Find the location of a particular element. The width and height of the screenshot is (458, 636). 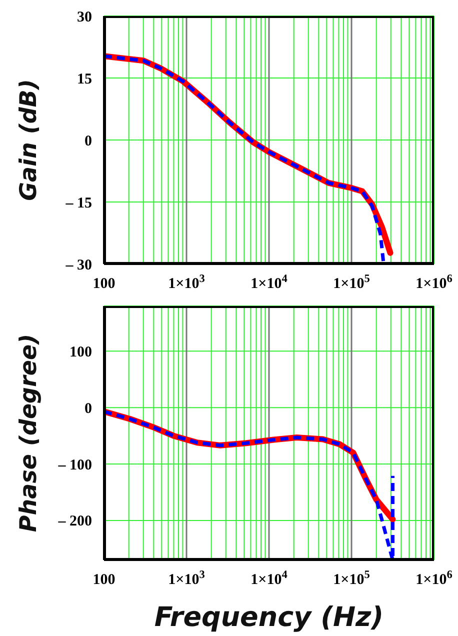

y-tick-label: 15 is located at coordinates (84, 79).